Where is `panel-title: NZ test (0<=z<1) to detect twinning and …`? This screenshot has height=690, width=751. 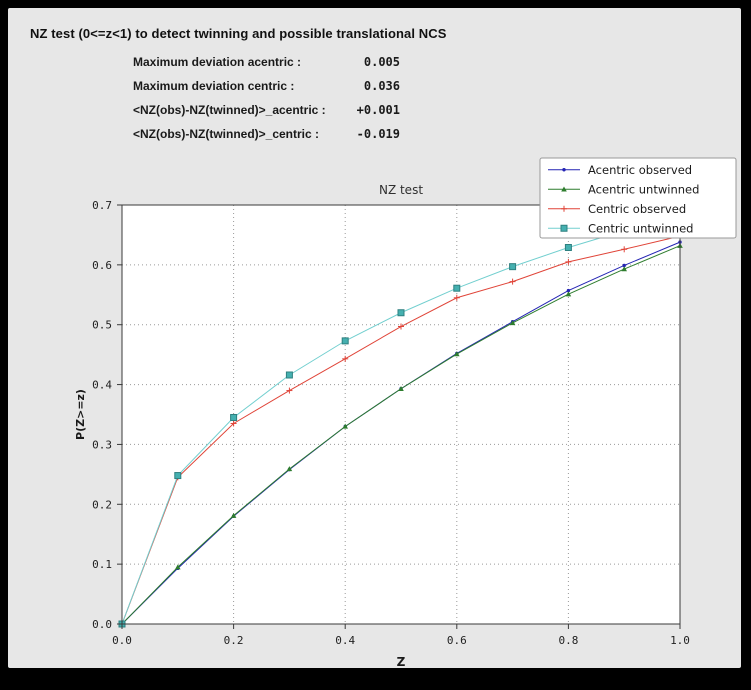 panel-title: NZ test (0<=z<1) to detect twinning and … is located at coordinates (238, 33).